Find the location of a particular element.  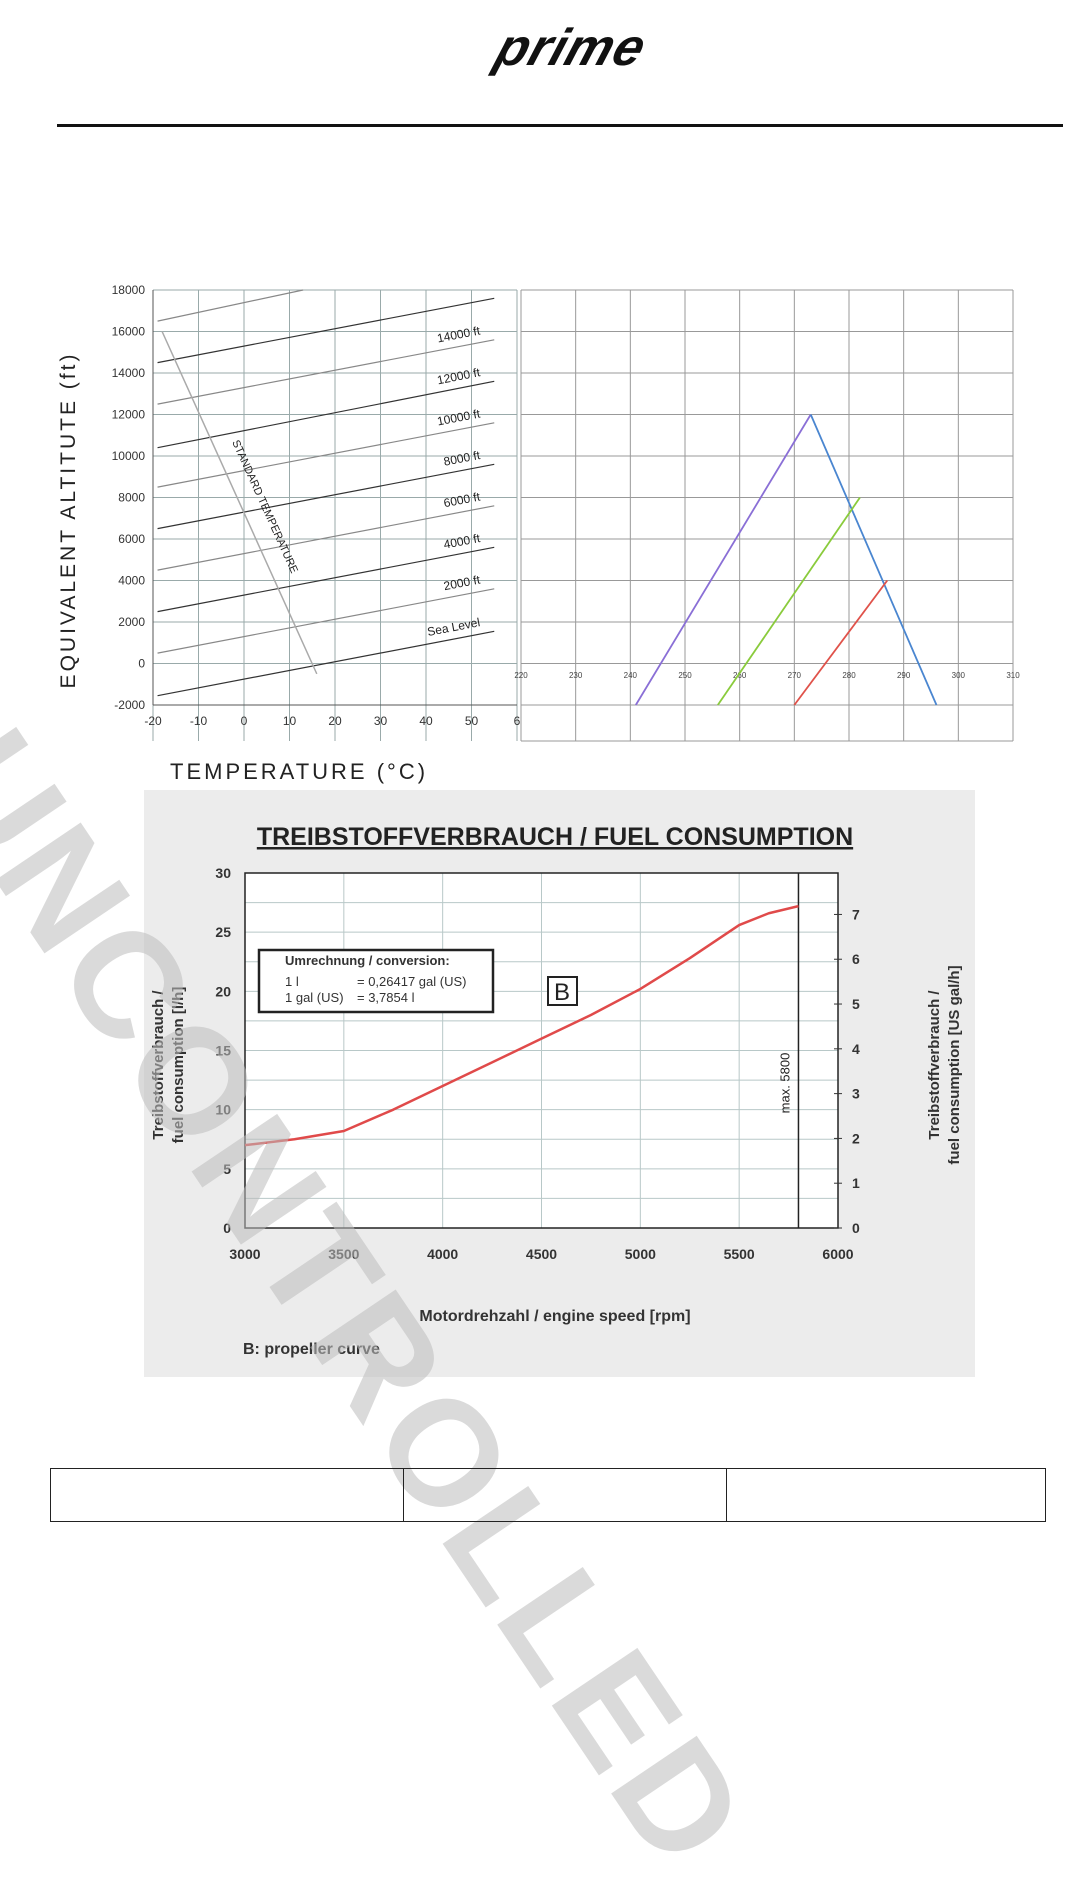

series-line-blue is located at coordinates (873, 560).